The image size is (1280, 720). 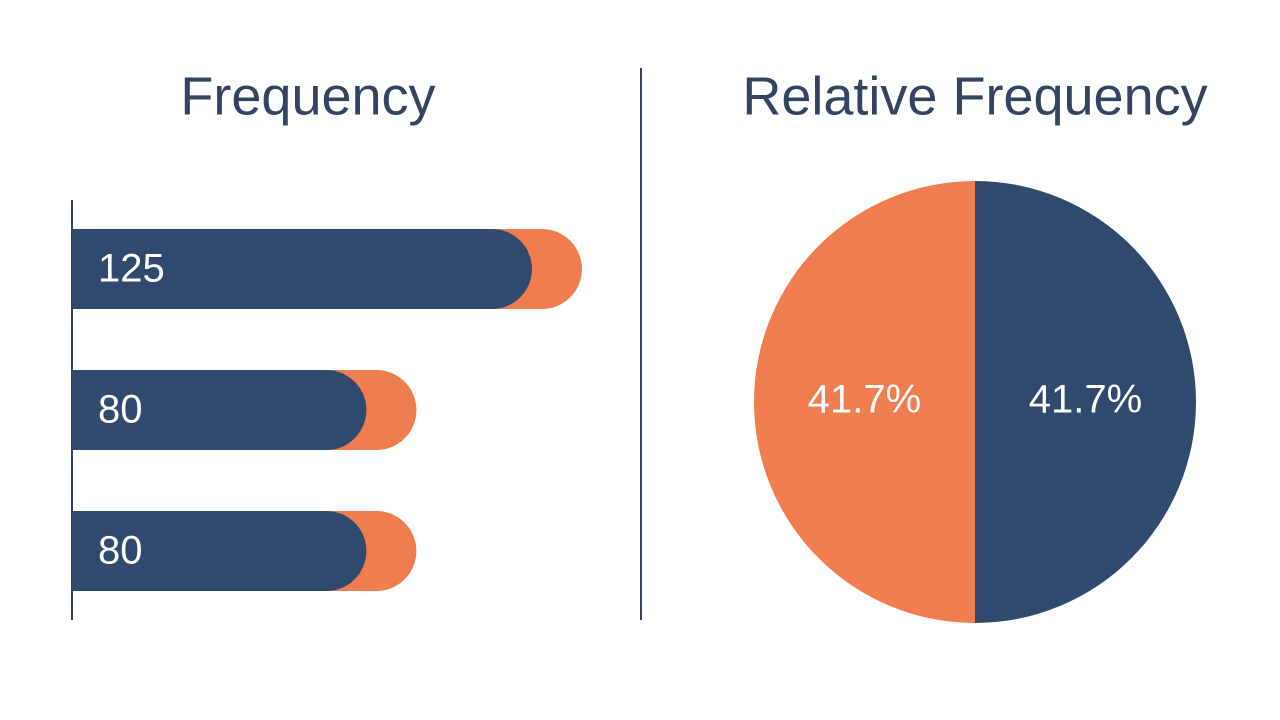 What do you see at coordinates (307, 96) in the screenshot?
I see `chart-title: Frequency` at bounding box center [307, 96].